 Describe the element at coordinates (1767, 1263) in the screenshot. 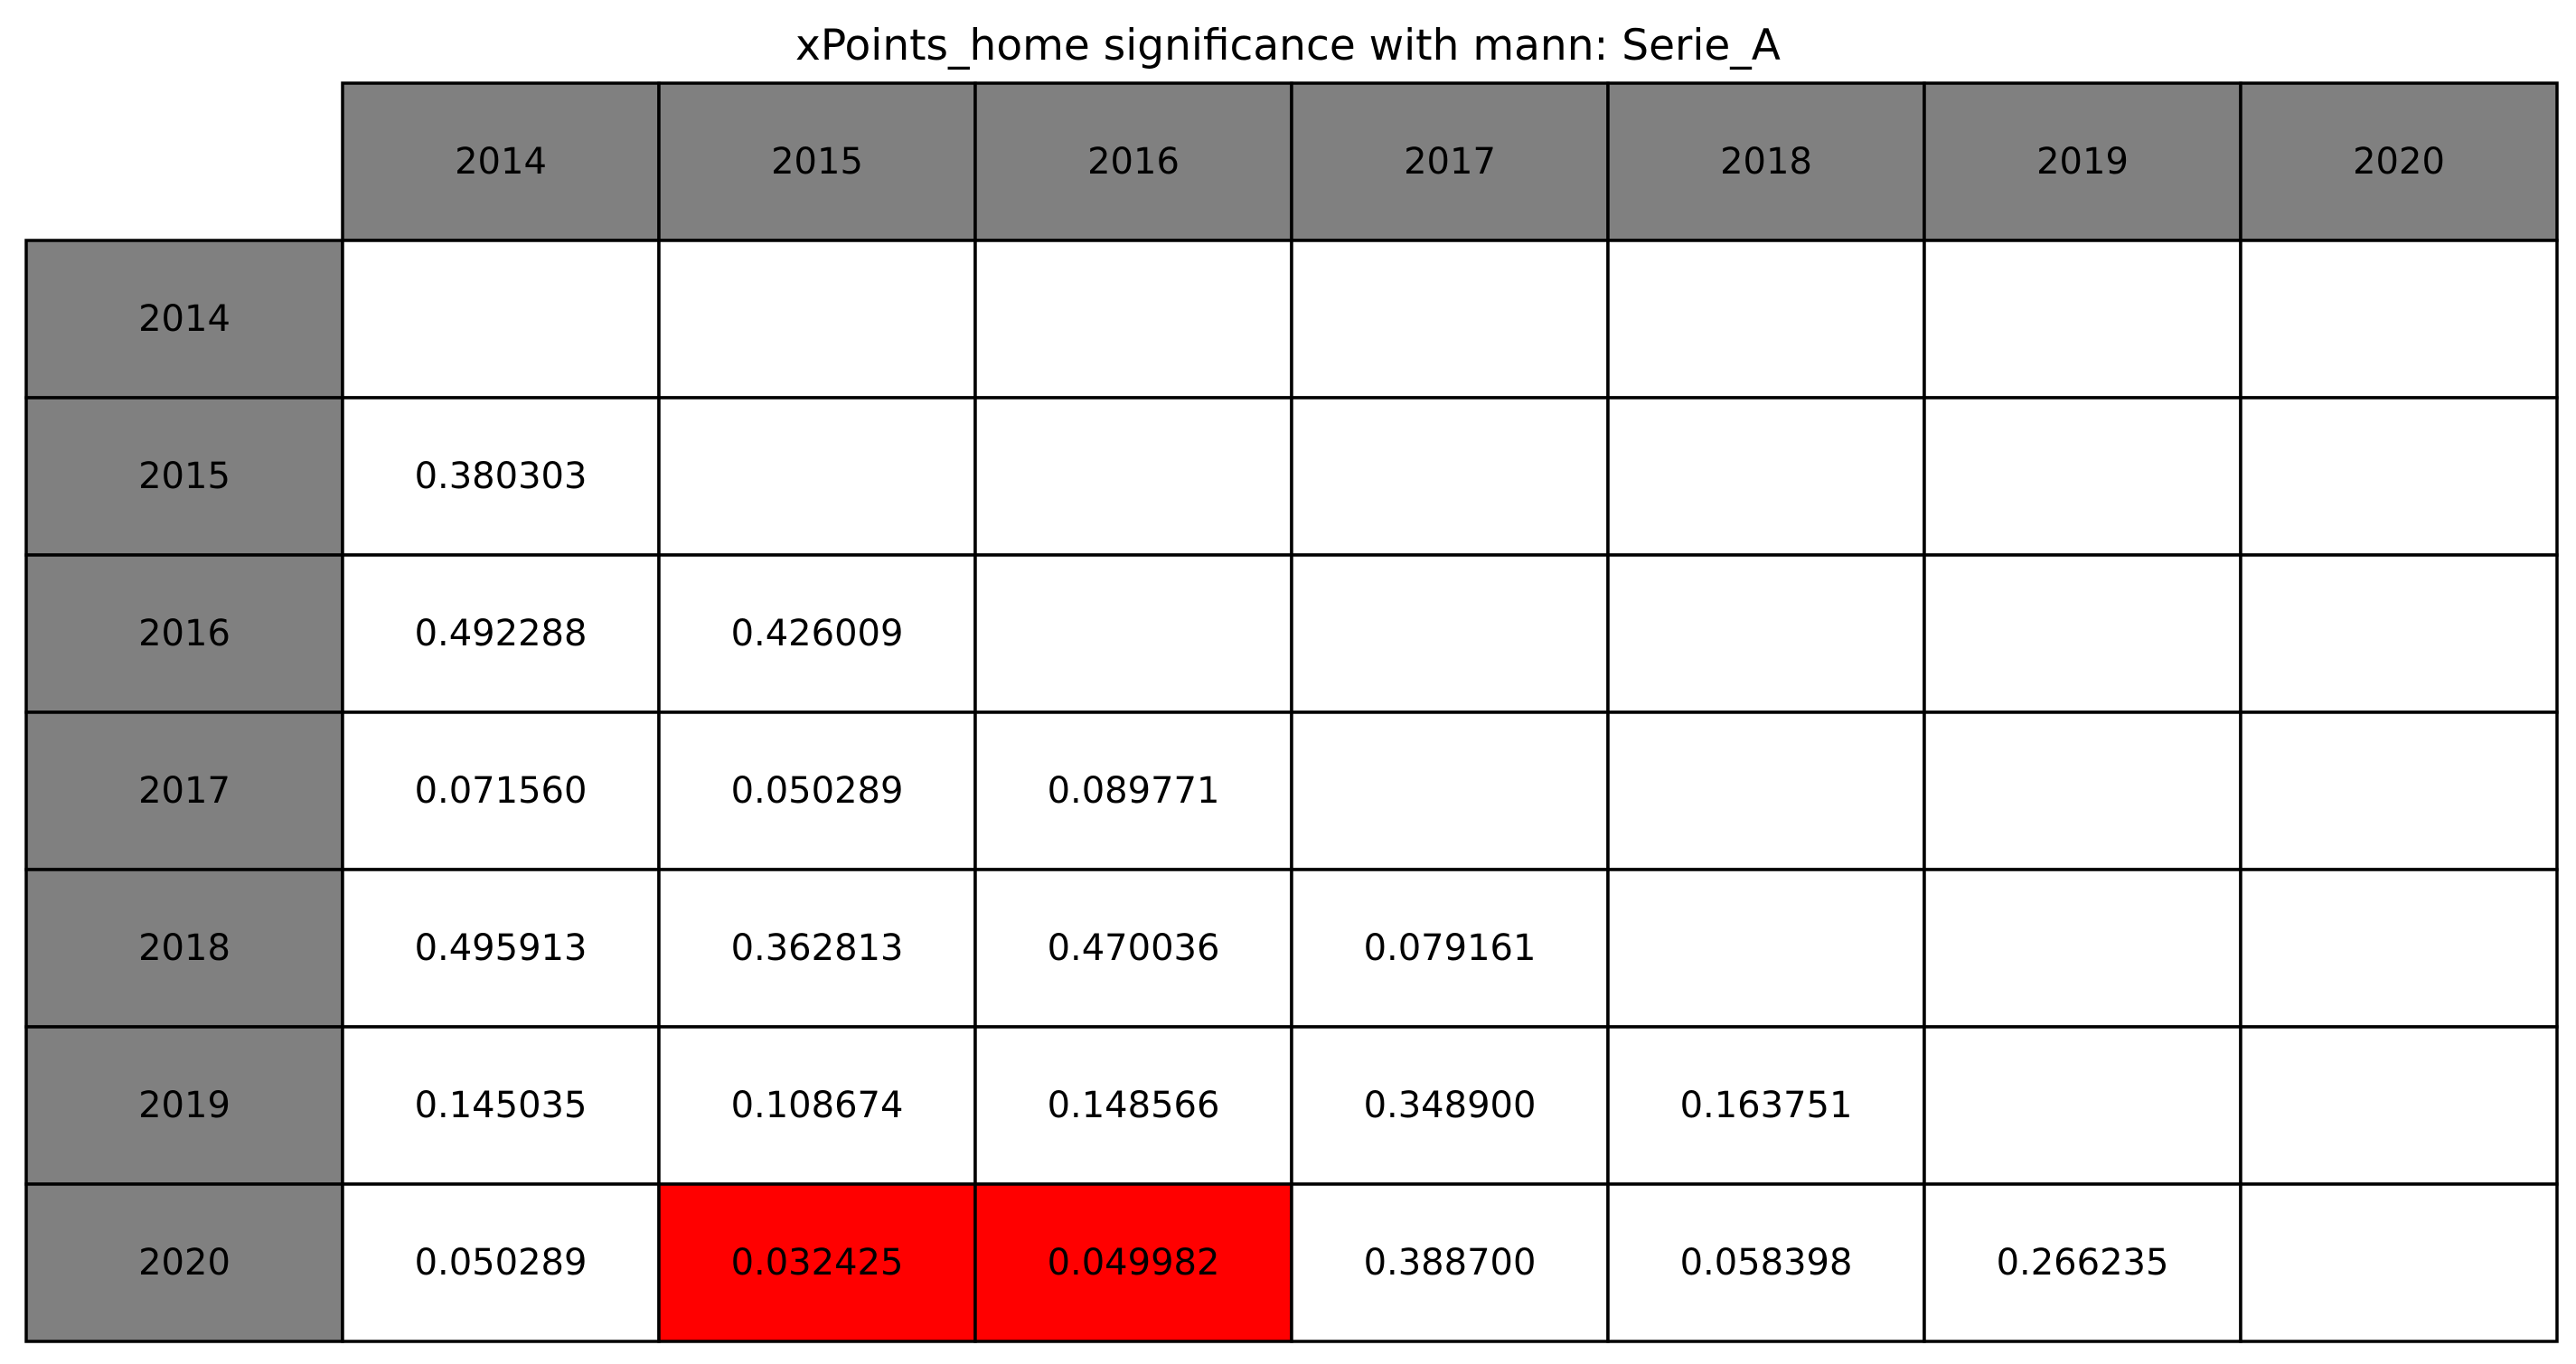

I see `cell-value: 0.058398` at that location.